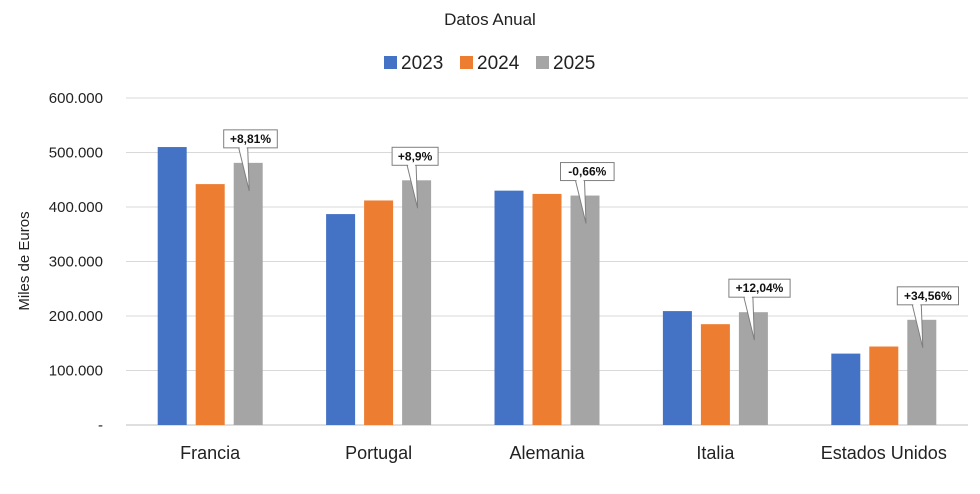 The image size is (980, 494). Describe the element at coordinates (76, 153) in the screenshot. I see `y-tick-label: 500.000` at that location.